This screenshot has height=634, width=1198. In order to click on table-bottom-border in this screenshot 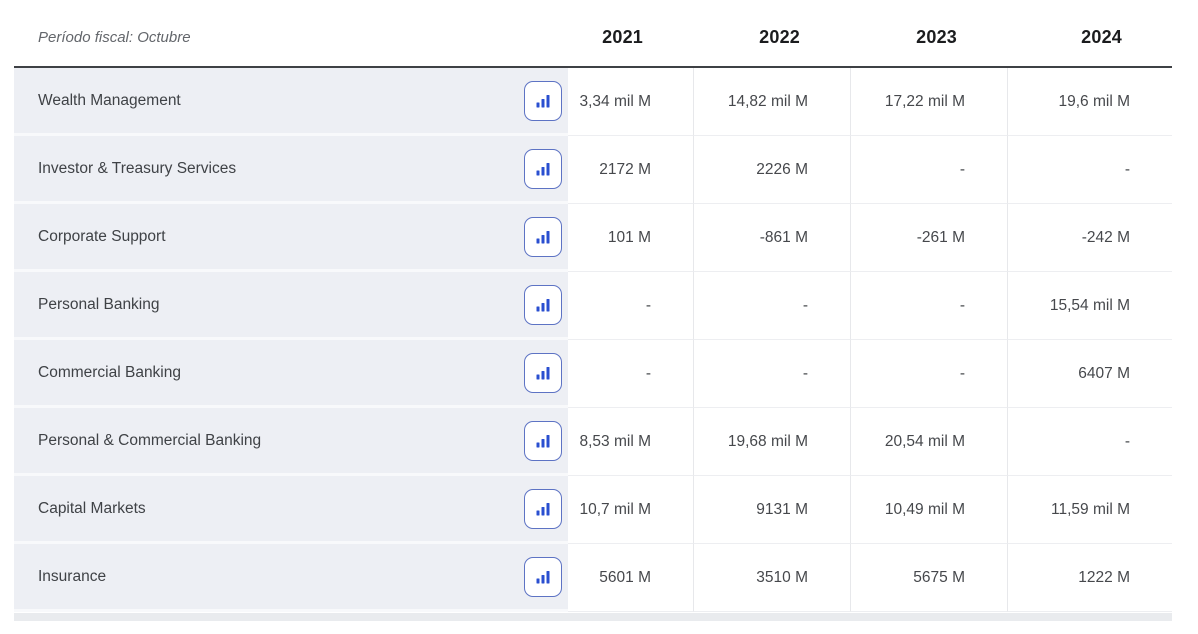, I will do `click(593, 617)`.